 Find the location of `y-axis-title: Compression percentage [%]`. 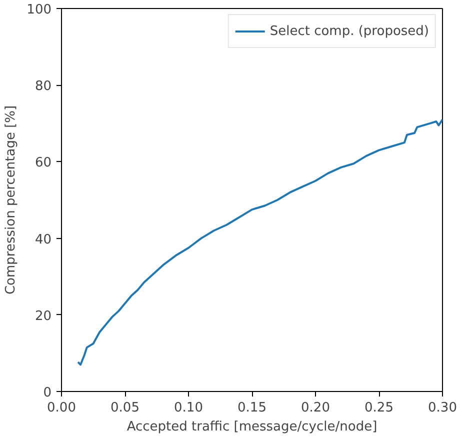

y-axis-title: Compression percentage [%] is located at coordinates (11, 200).